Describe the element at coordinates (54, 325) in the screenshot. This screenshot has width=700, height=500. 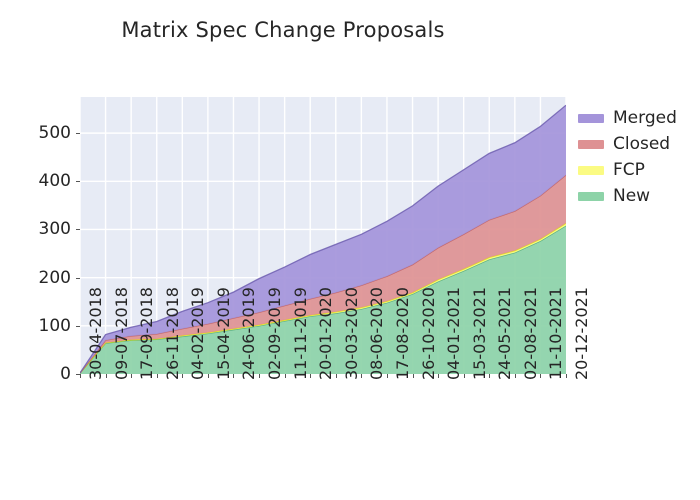
I see `y-tick-label: 100` at that location.